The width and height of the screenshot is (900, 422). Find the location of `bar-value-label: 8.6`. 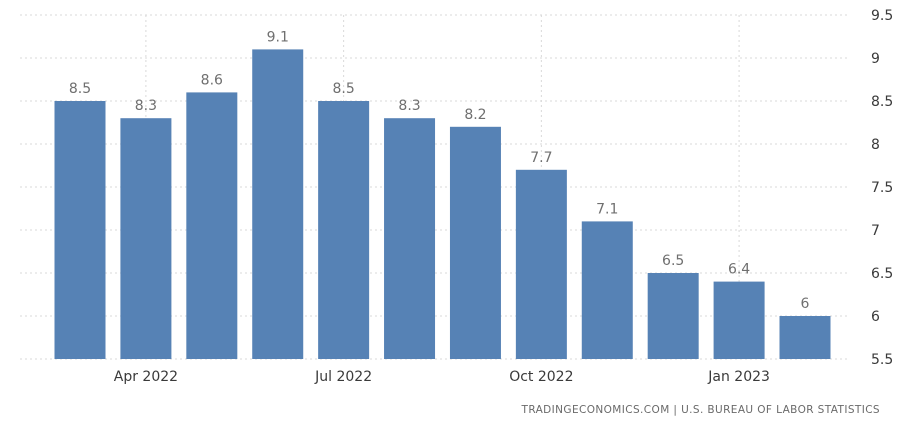

bar-value-label: 8.6 is located at coordinates (212, 80).